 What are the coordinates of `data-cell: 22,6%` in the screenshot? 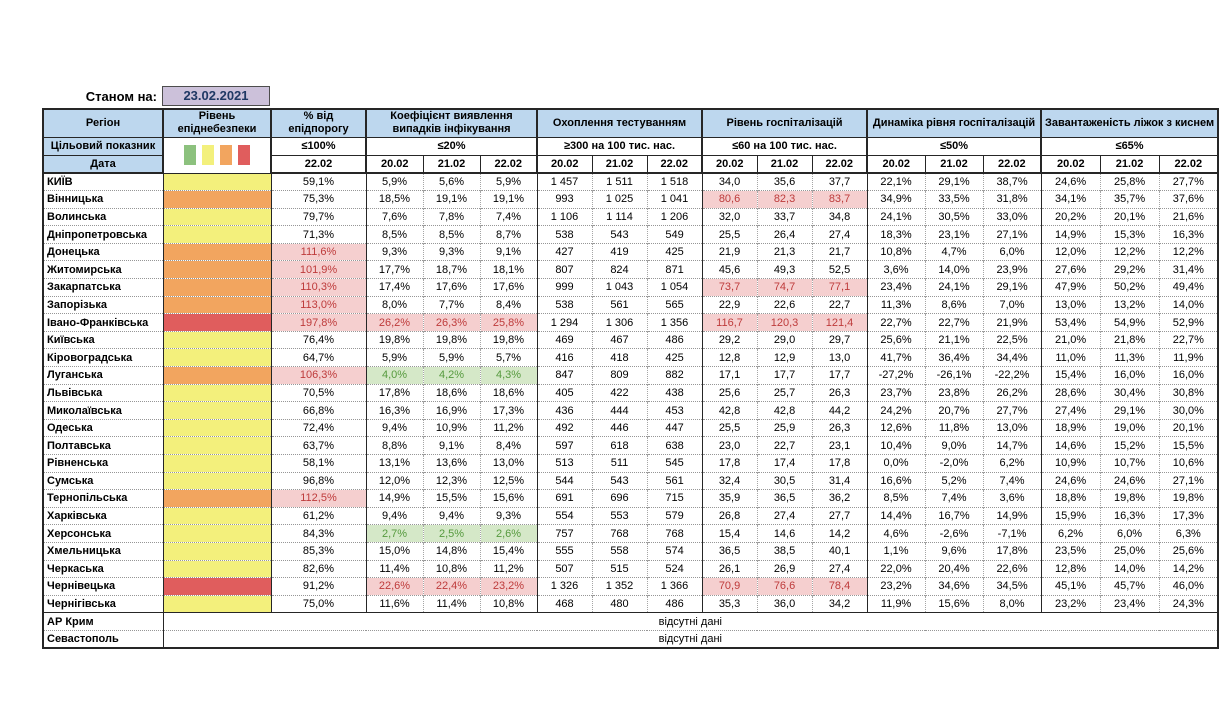 It's located at (394, 586).